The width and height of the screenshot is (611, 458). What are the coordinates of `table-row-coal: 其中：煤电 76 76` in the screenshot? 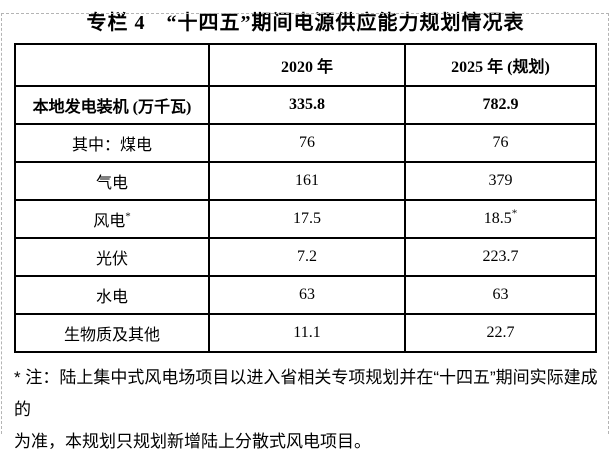 It's located at (305, 143).